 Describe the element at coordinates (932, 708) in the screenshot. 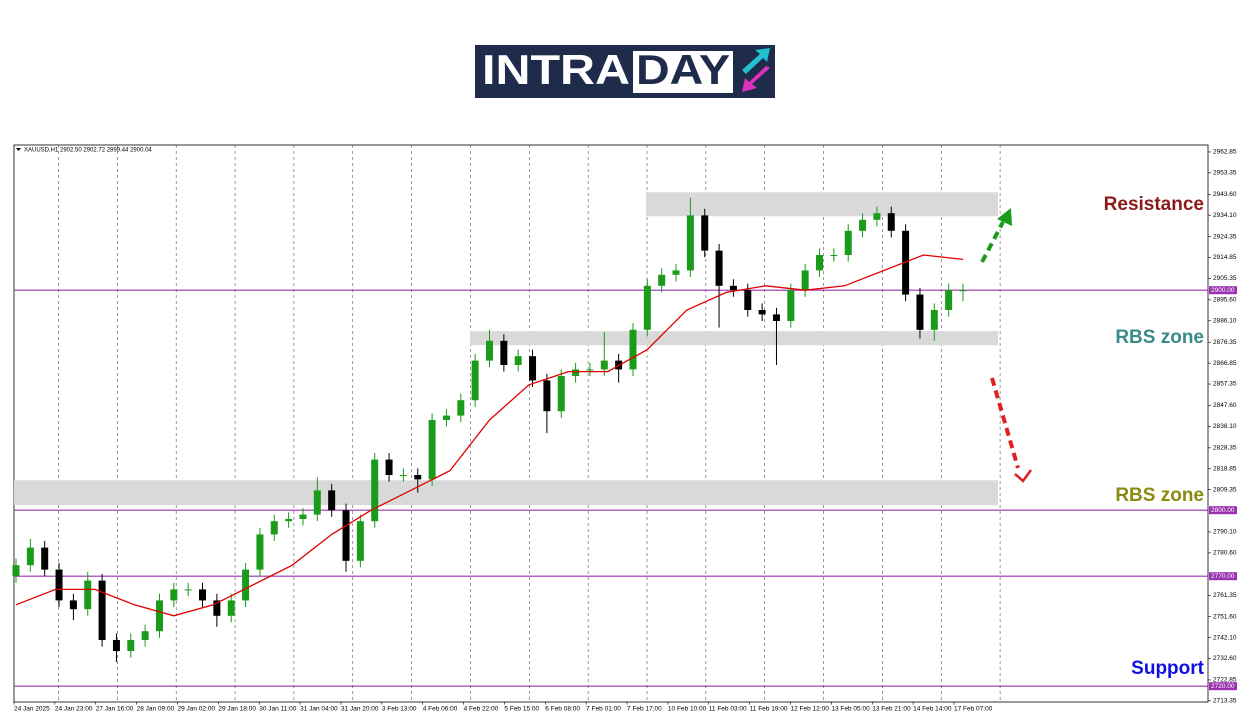

I see `x-tick-label: 14 Feb 14:00` at that location.